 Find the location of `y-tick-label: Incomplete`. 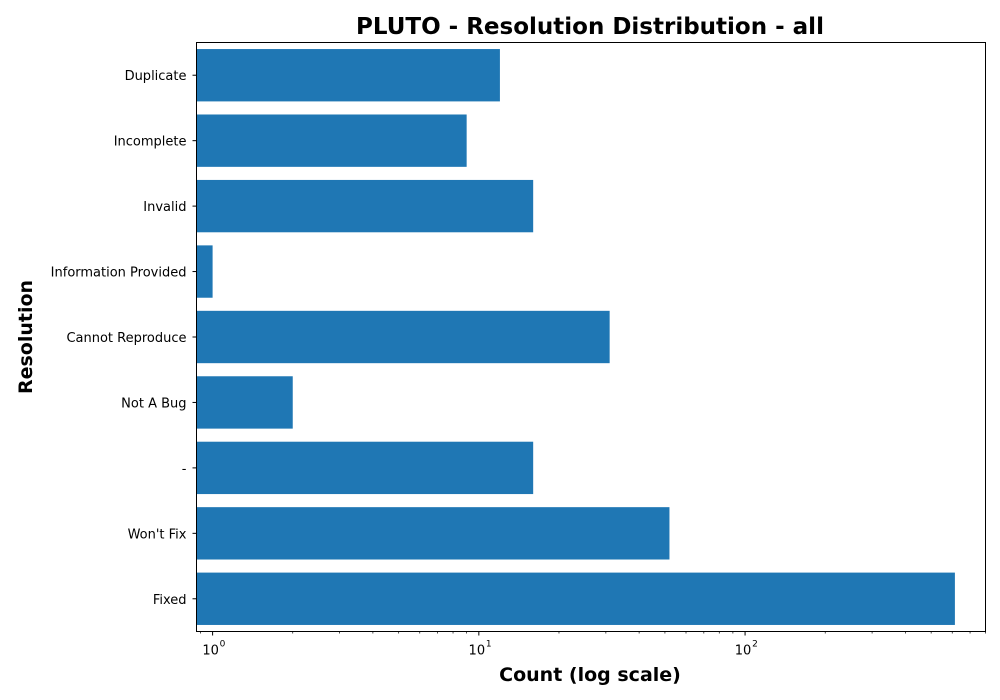

y-tick-label: Incomplete is located at coordinates (150, 142).